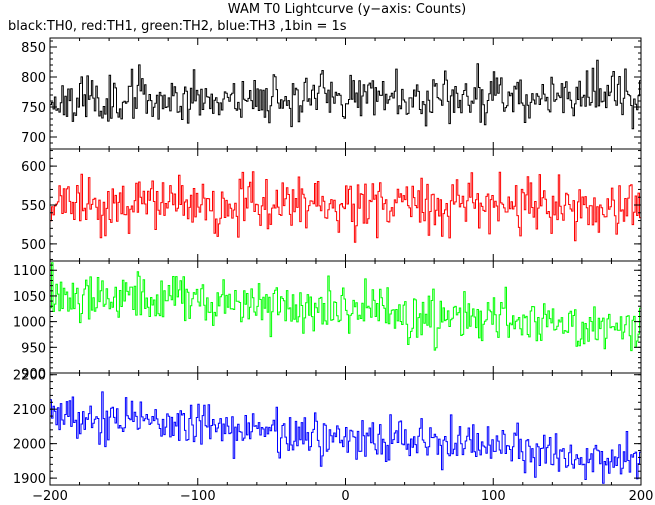  What do you see at coordinates (29, 479) in the screenshot?
I see `y-tick-label: 1900` at bounding box center [29, 479].